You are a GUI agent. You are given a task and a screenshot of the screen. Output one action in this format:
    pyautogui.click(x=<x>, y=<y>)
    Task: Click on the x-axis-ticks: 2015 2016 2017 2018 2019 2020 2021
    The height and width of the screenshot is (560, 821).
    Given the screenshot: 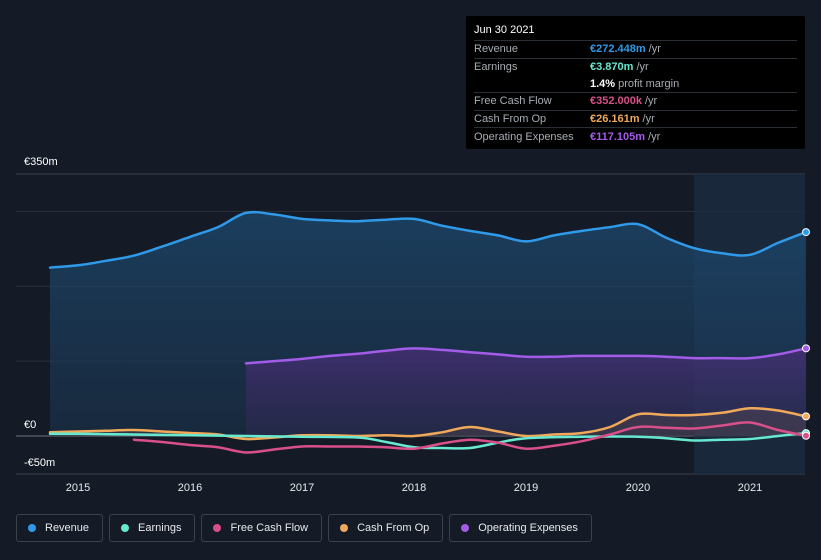 What is the action you would take?
    pyautogui.click(x=414, y=488)
    